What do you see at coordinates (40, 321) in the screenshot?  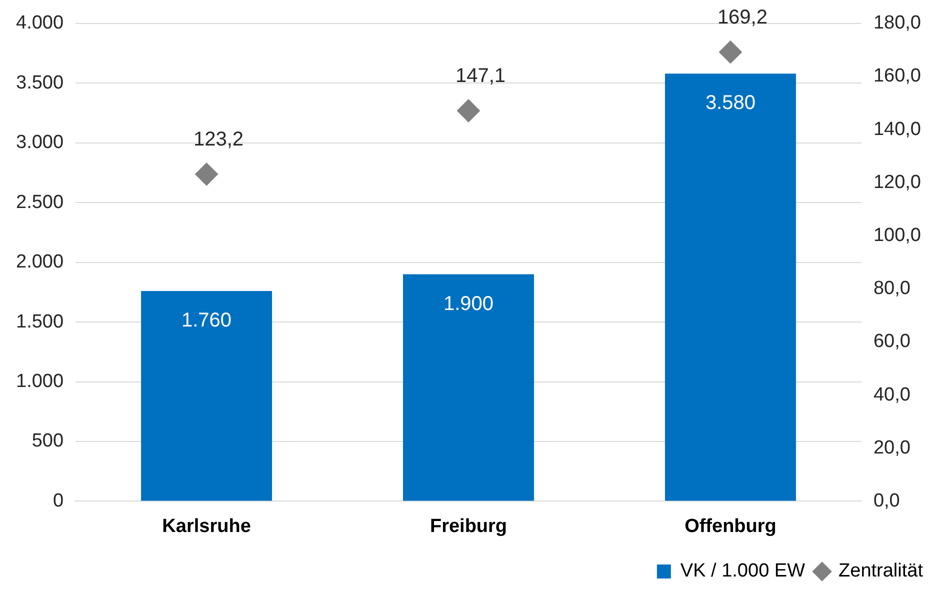 I see `y-tick-label: 1.500` at bounding box center [40, 321].